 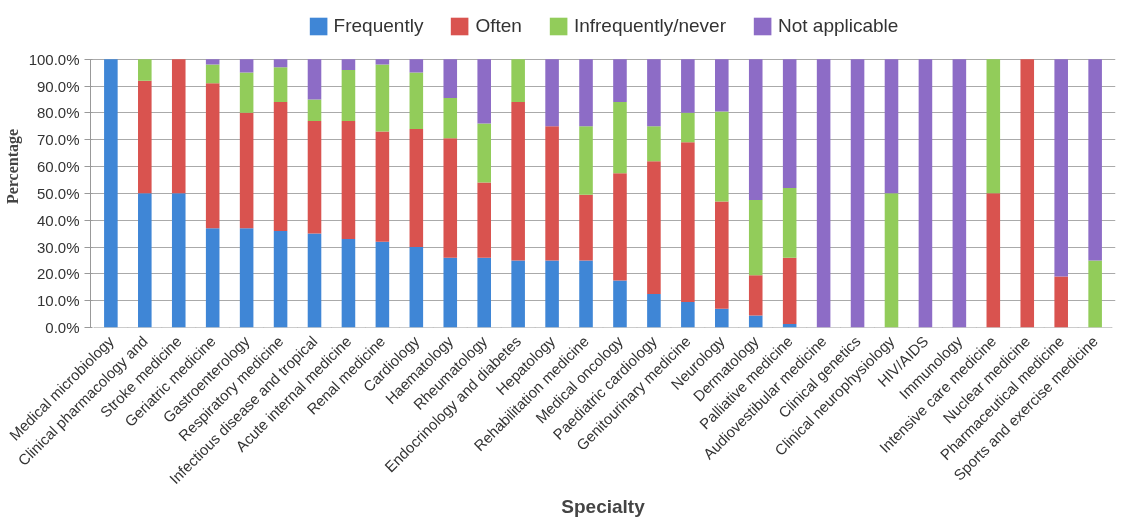 I want to click on legend-label: Infrequently/never, so click(x=649, y=26).